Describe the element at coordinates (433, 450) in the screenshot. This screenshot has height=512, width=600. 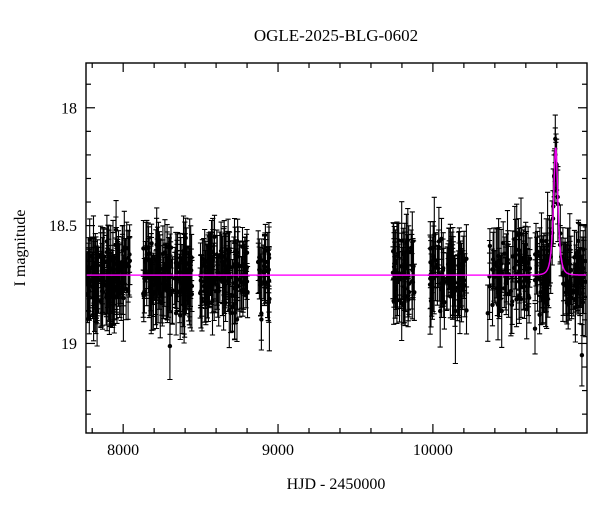
I see `x-tick-label: 10000` at that location.